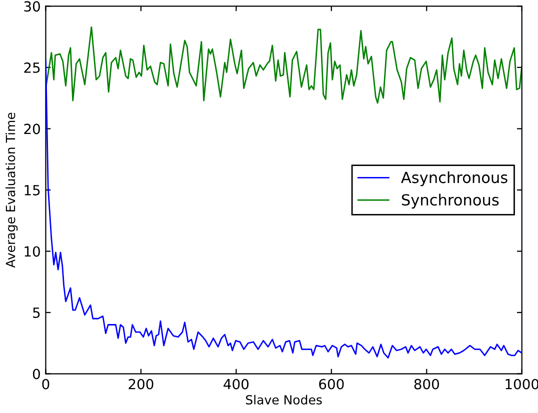 The width and height of the screenshot is (538, 413). I want to click on y-axis-title: Average Evaluation Time, so click(12, 190).